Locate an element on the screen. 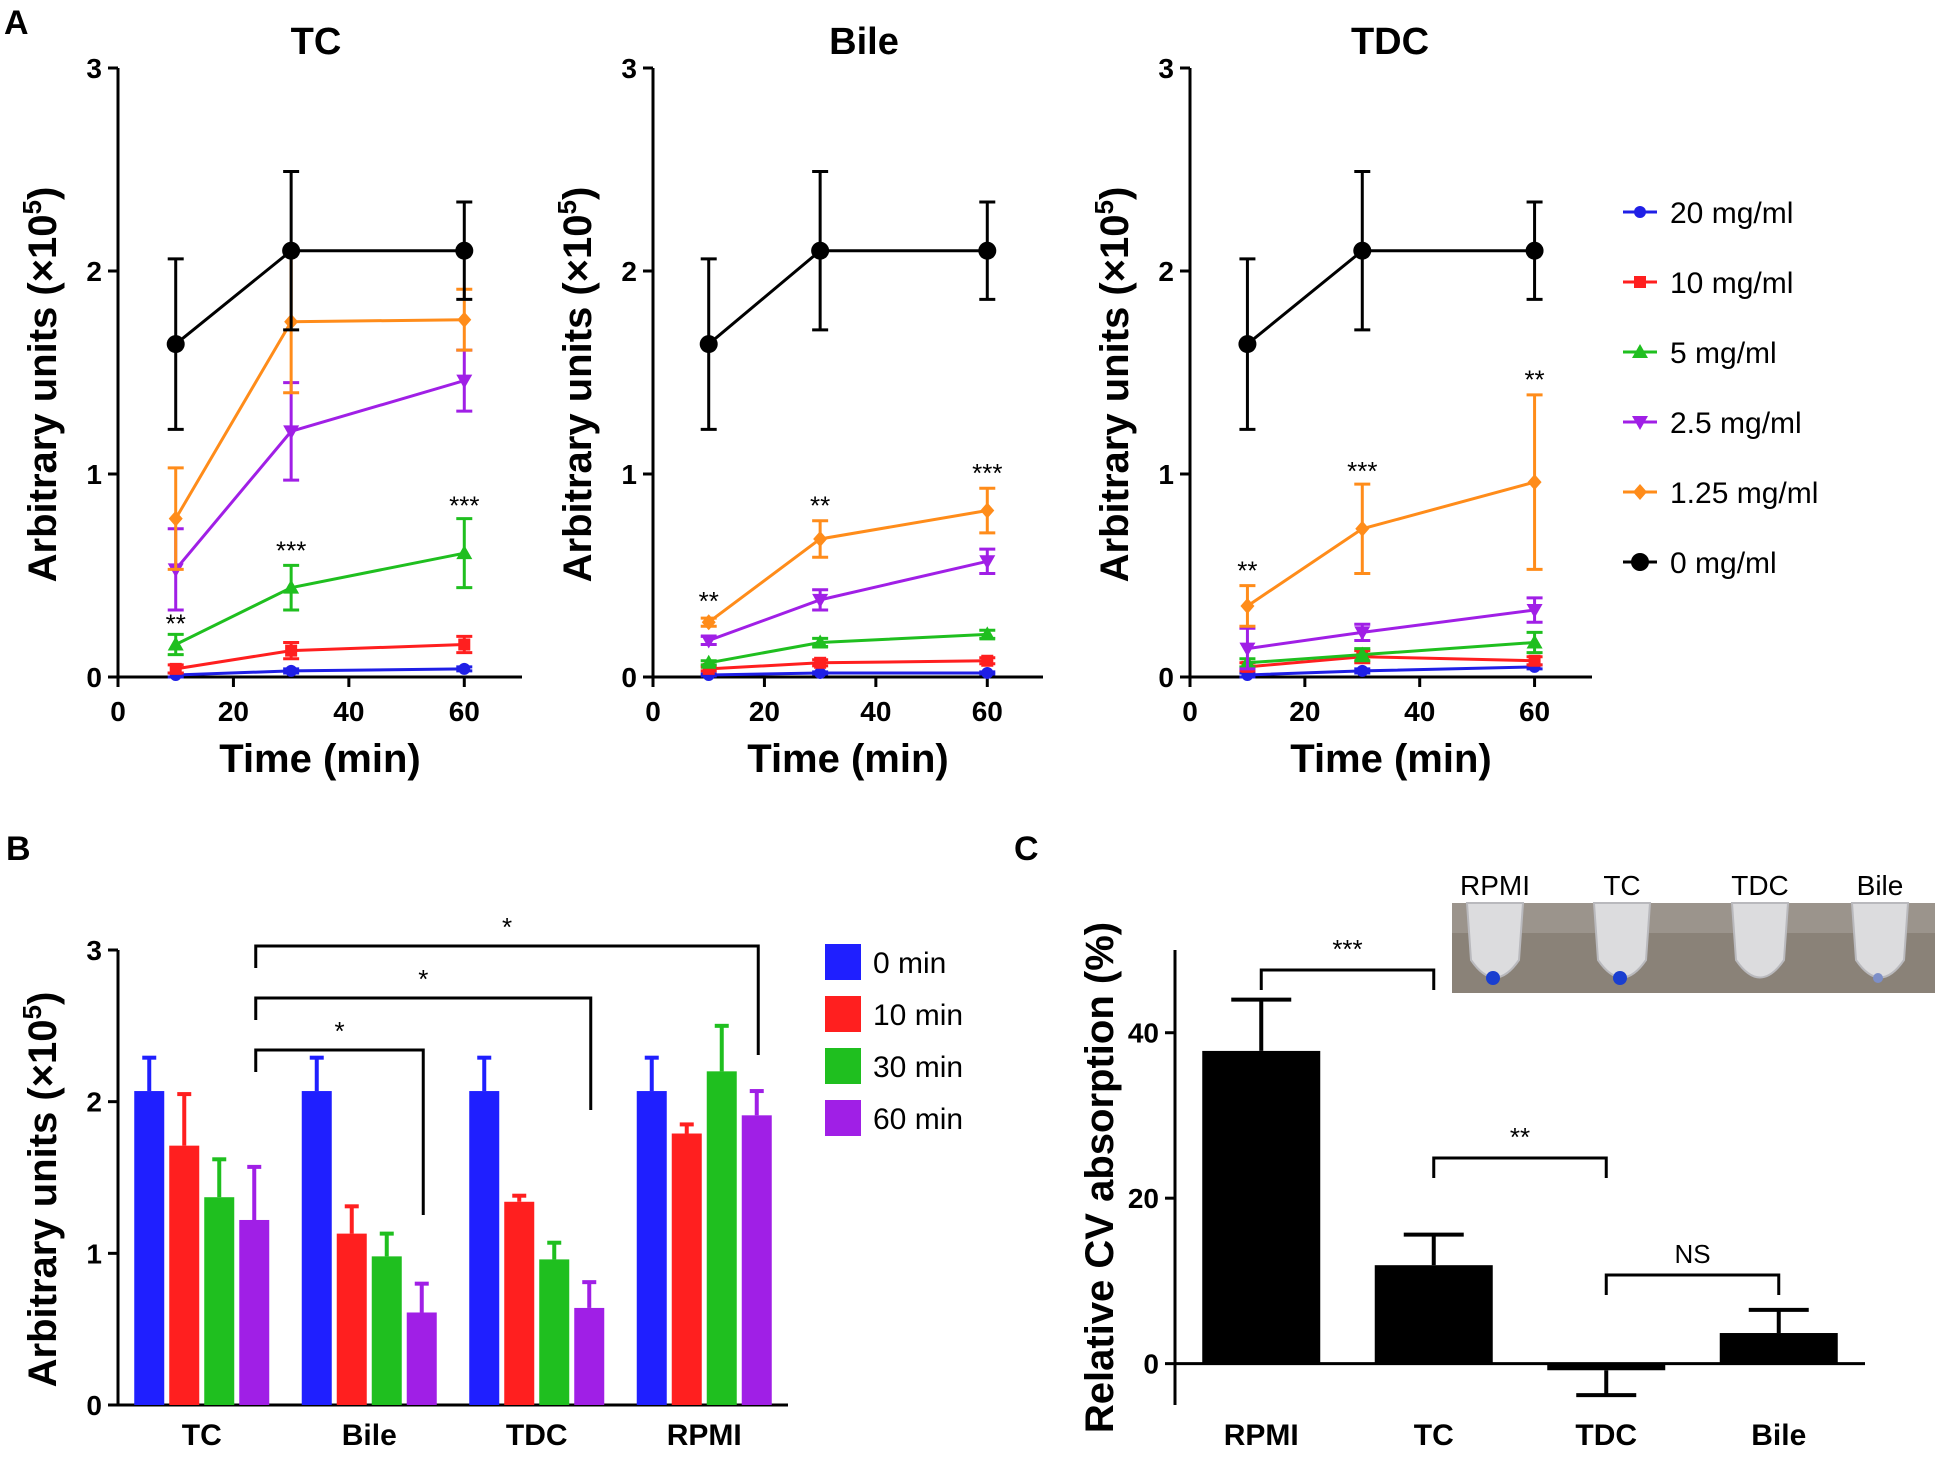 The image size is (1937, 1457). y-tick-label: 1 is located at coordinates (94, 1253).